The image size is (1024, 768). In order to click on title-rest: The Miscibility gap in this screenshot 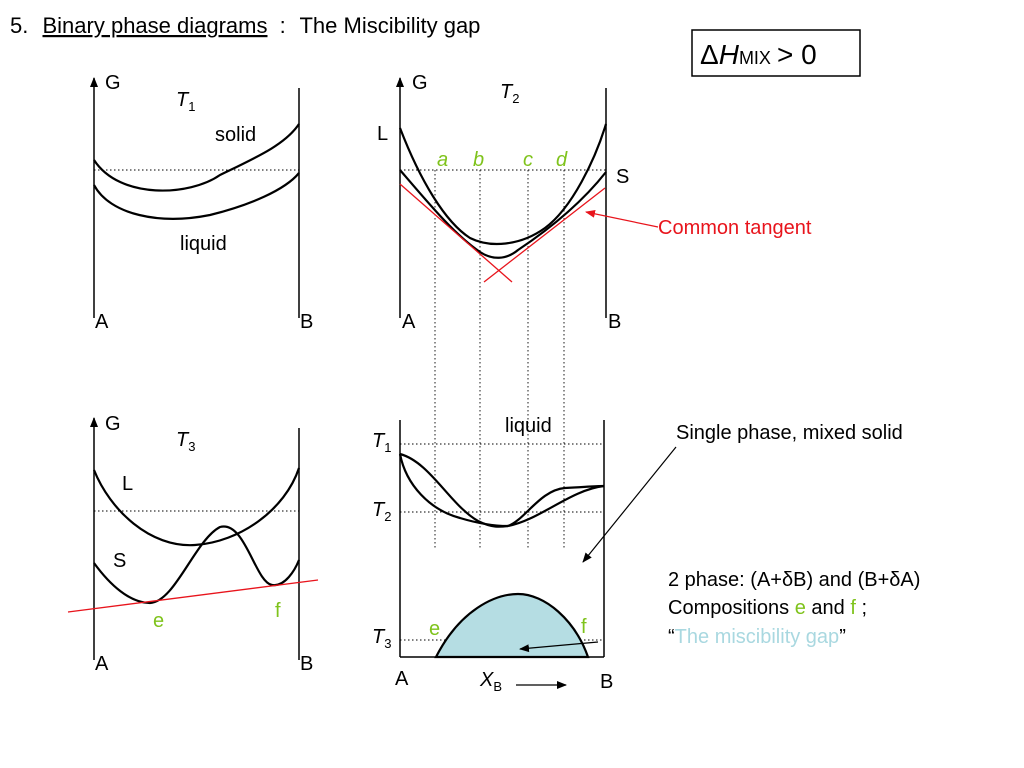, I will do `click(389, 25)`.